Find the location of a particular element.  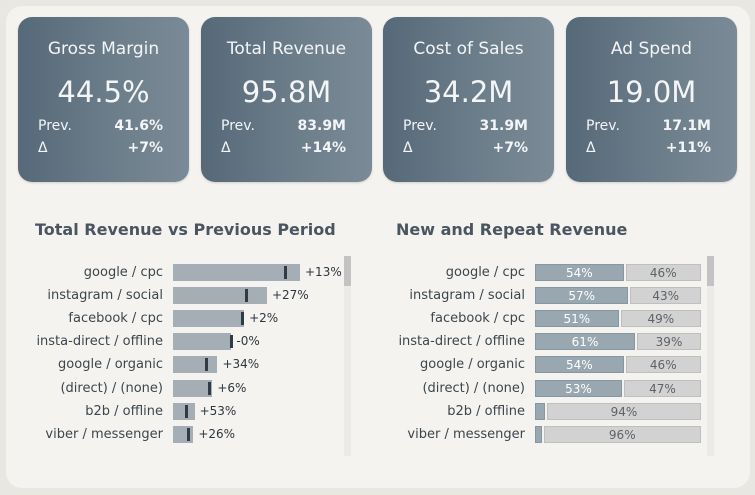

kpi-value: 34.2M is located at coordinates (468, 92).